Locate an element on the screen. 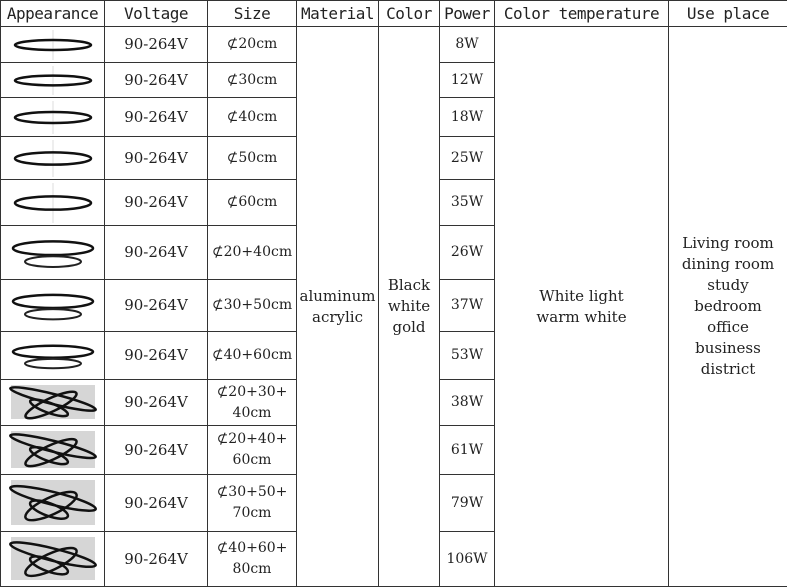  table-row: 90-264V ⊄20+40cm 26W is located at coordinates (393, 252).